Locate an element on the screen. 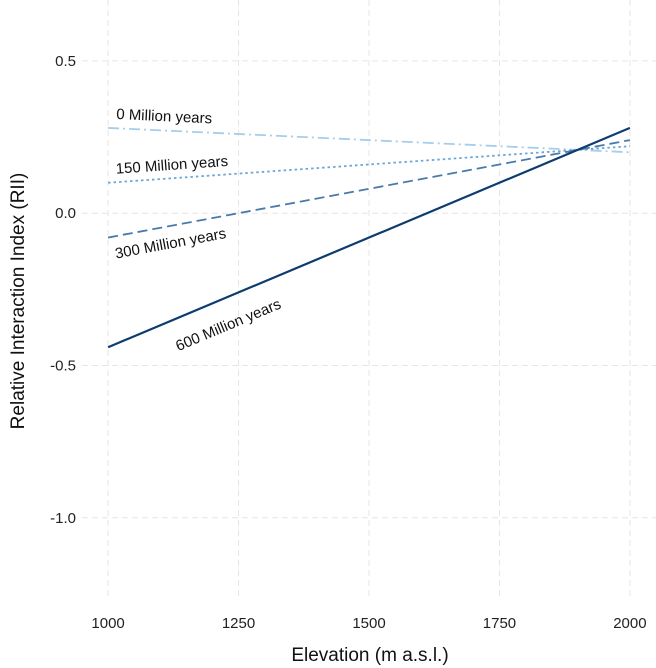  y-tick-labels: 0.5 0.0 -0.5 -1.0 is located at coordinates (63, 290).